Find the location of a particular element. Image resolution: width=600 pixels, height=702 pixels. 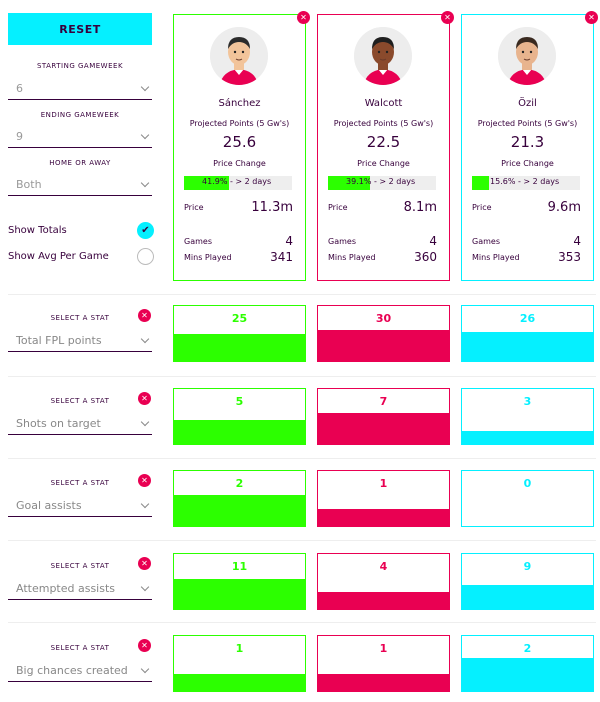

stat-select: Goal assists is located at coordinates (80, 506).